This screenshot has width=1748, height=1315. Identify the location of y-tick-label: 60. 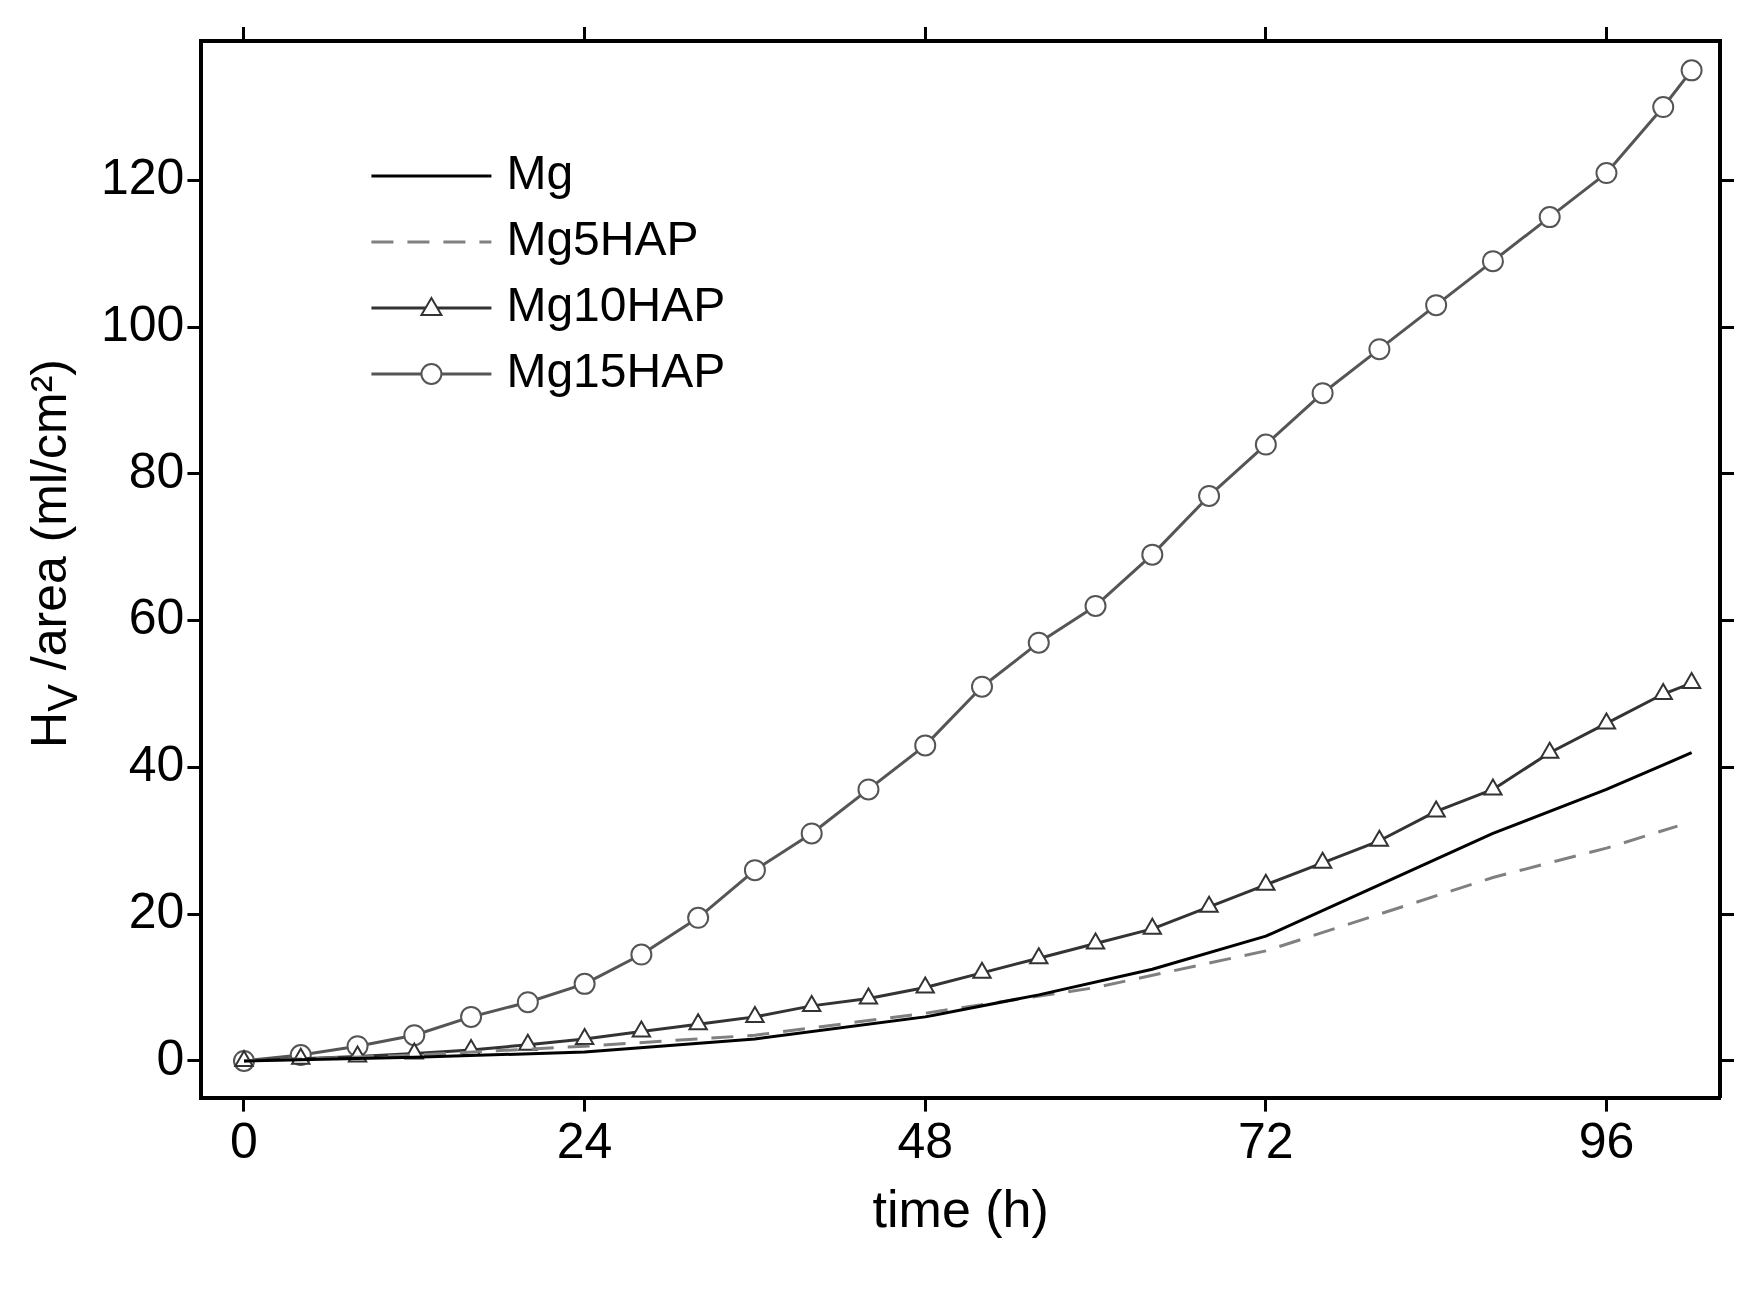
(156, 617).